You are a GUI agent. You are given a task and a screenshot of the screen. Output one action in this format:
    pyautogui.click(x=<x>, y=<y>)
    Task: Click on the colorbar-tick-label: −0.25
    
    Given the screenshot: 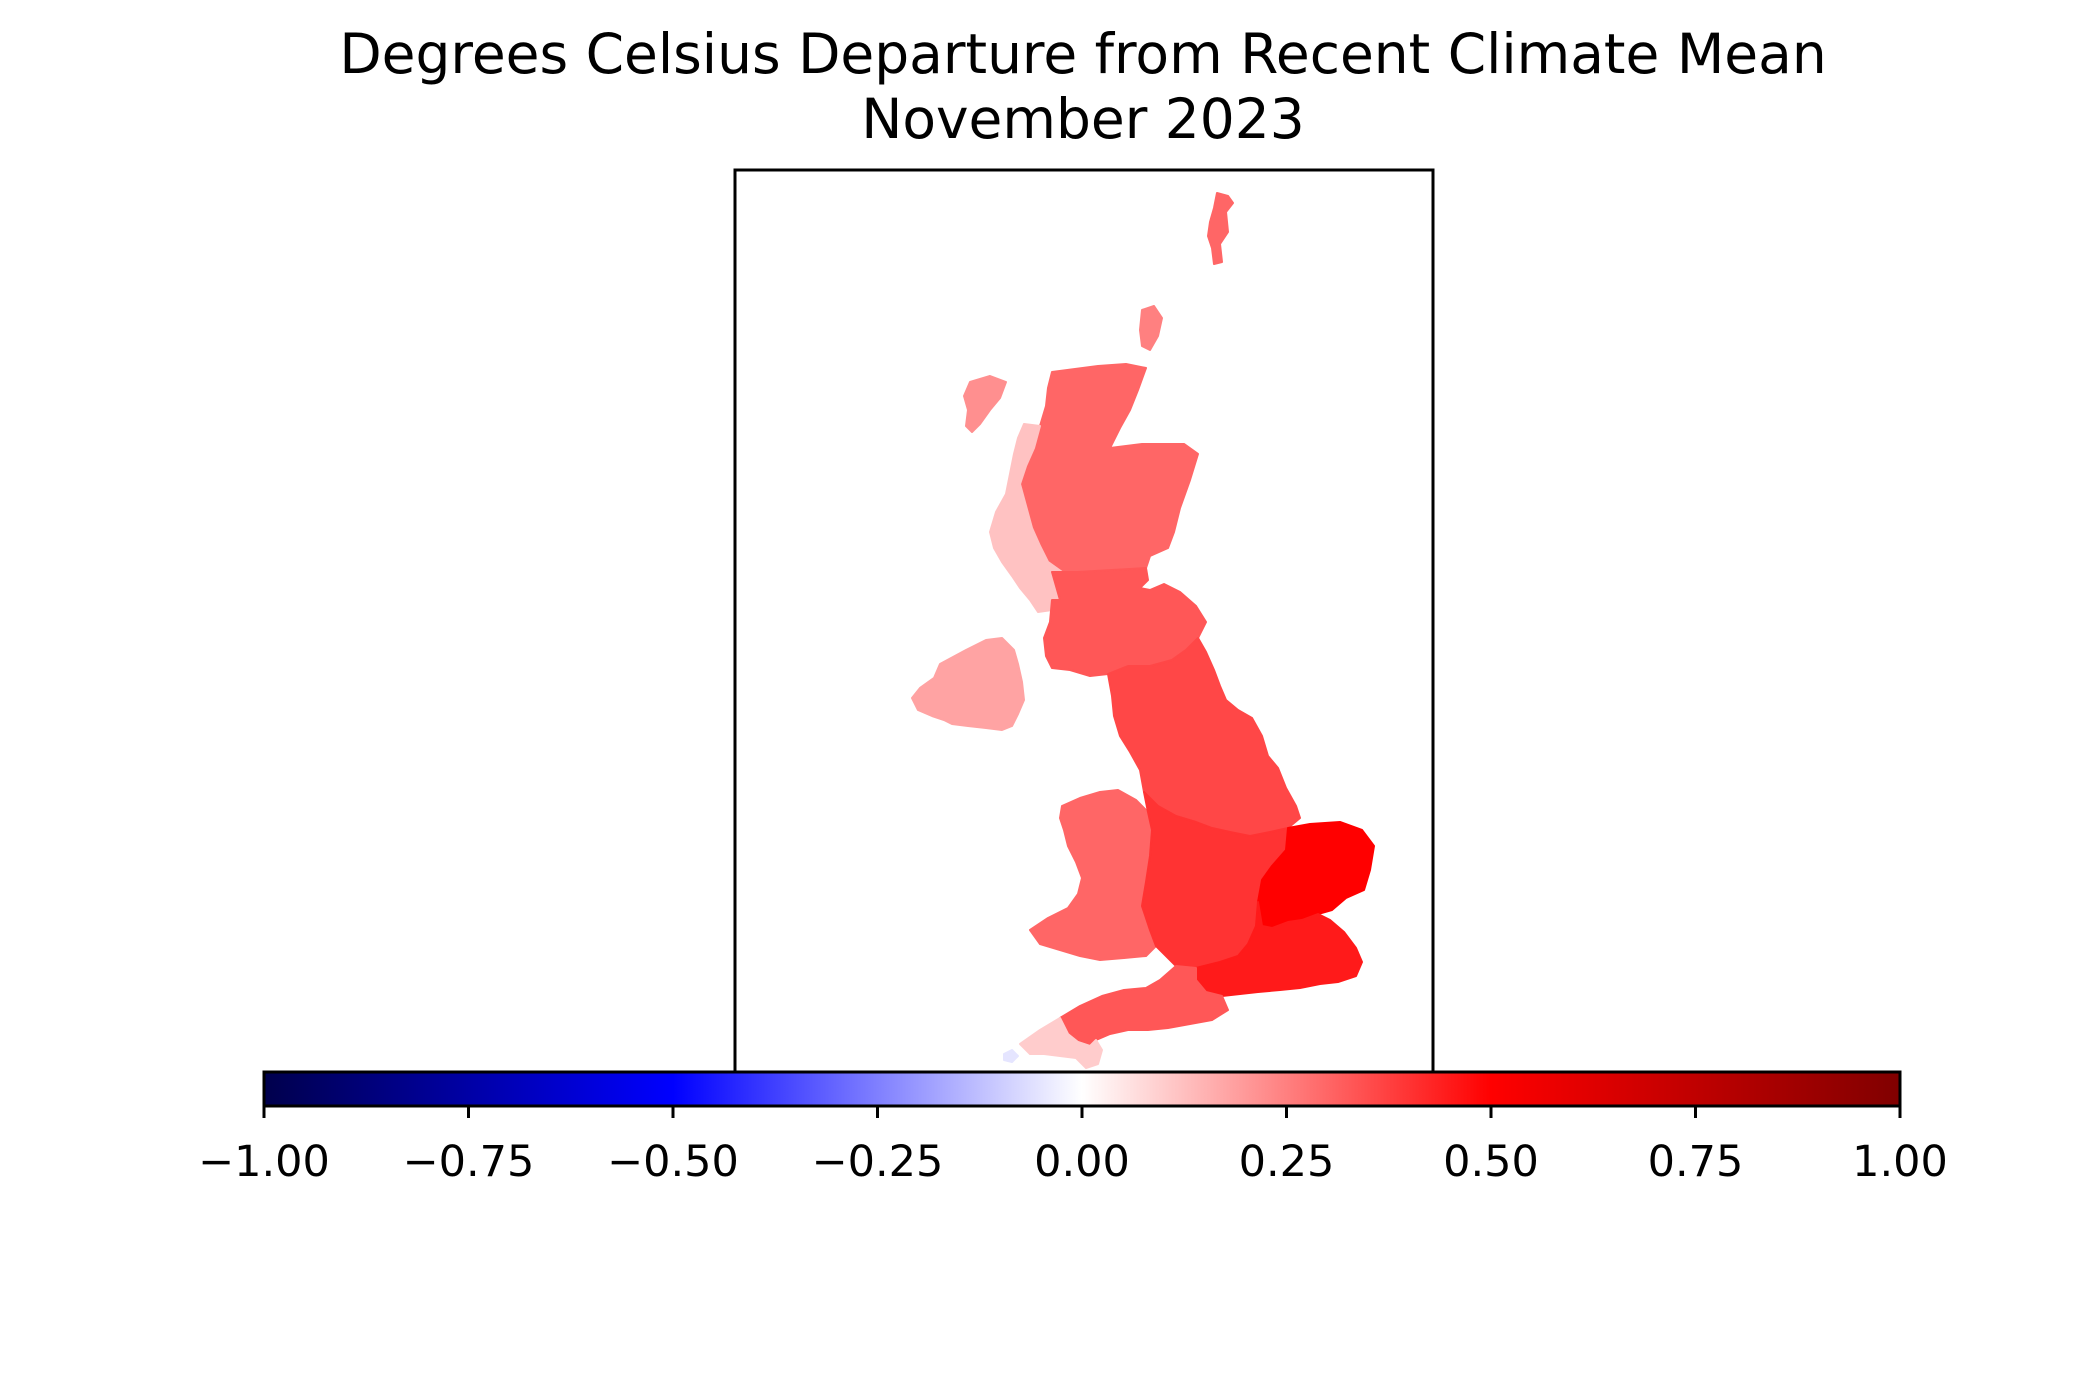 What is the action you would take?
    pyautogui.click(x=878, y=1162)
    